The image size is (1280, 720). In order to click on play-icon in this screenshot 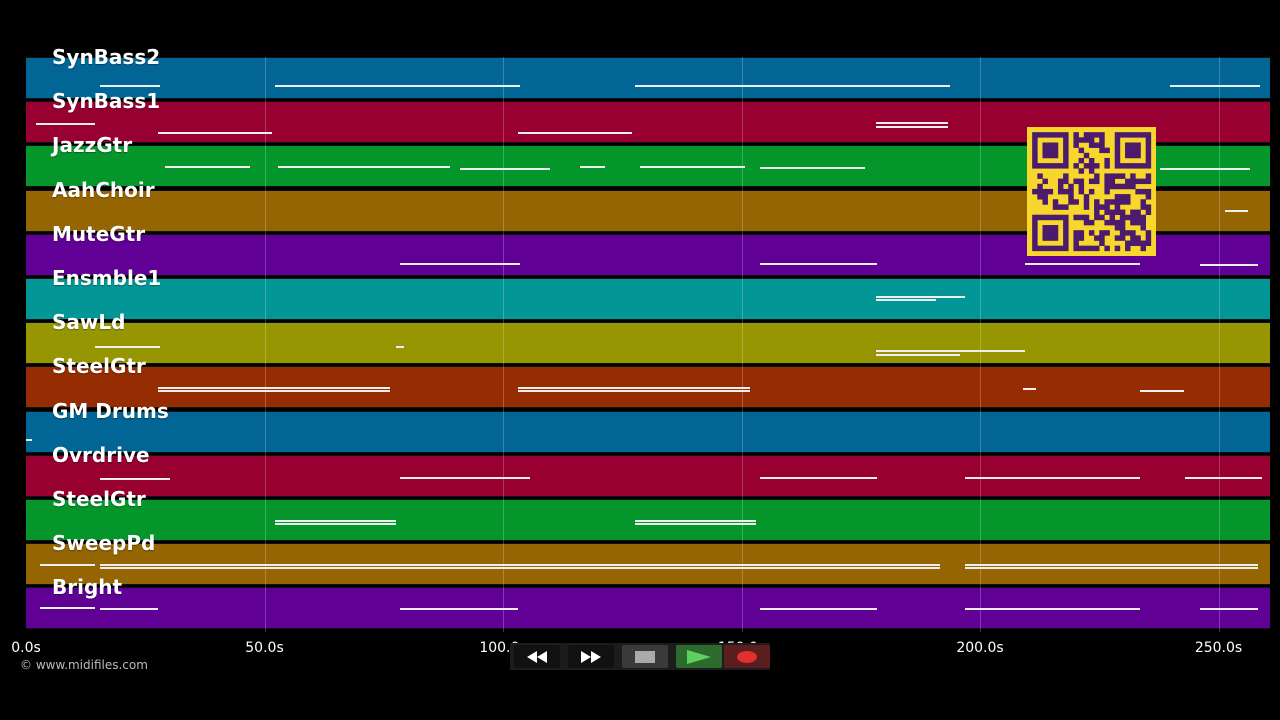, I will do `click(699, 656)`.